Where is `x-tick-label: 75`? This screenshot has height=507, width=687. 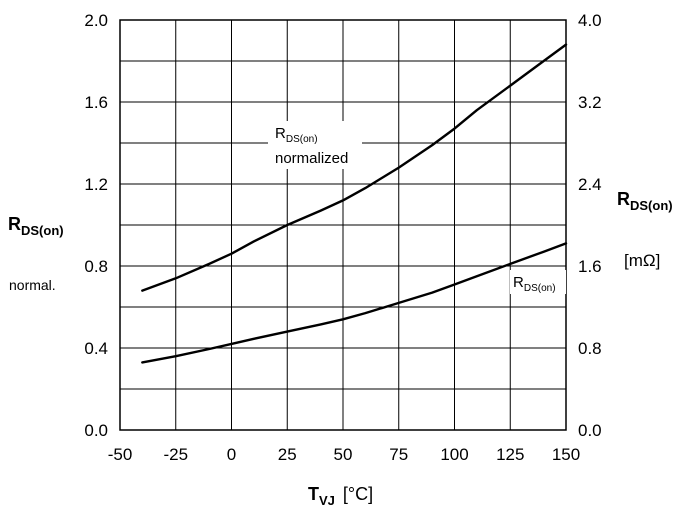 x-tick-label: 75 is located at coordinates (398, 454).